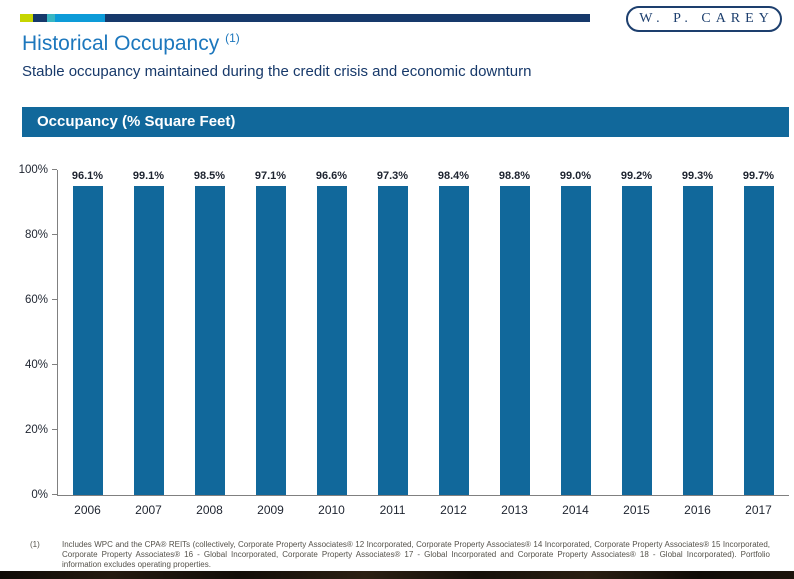 The width and height of the screenshot is (794, 579). I want to click on bar-slot-2006: 96.1%, so click(87, 332).